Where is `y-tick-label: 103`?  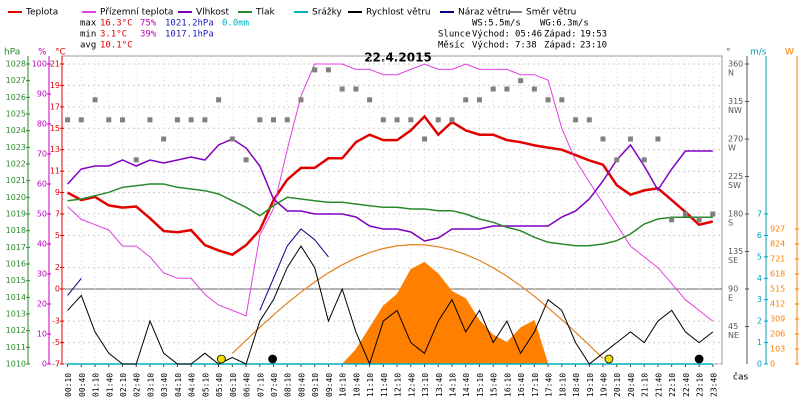 y-tick-label: 103 is located at coordinates (777, 349).